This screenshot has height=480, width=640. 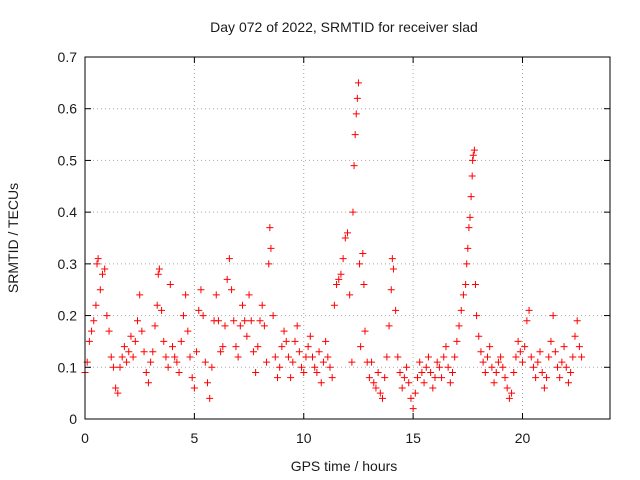 What do you see at coordinates (73, 419) in the screenshot?
I see `y-tick-label: 0` at bounding box center [73, 419].